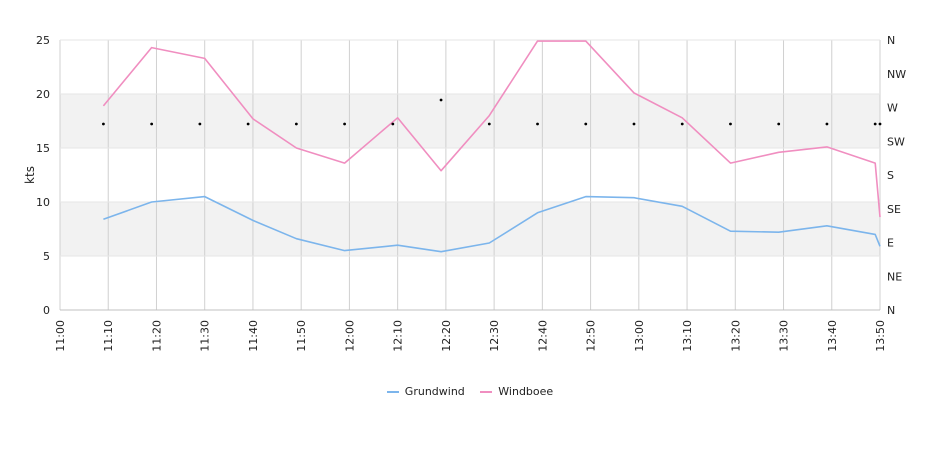 This screenshot has height=450, width=940. I want to click on y-tick-label: 5, so click(46, 256).